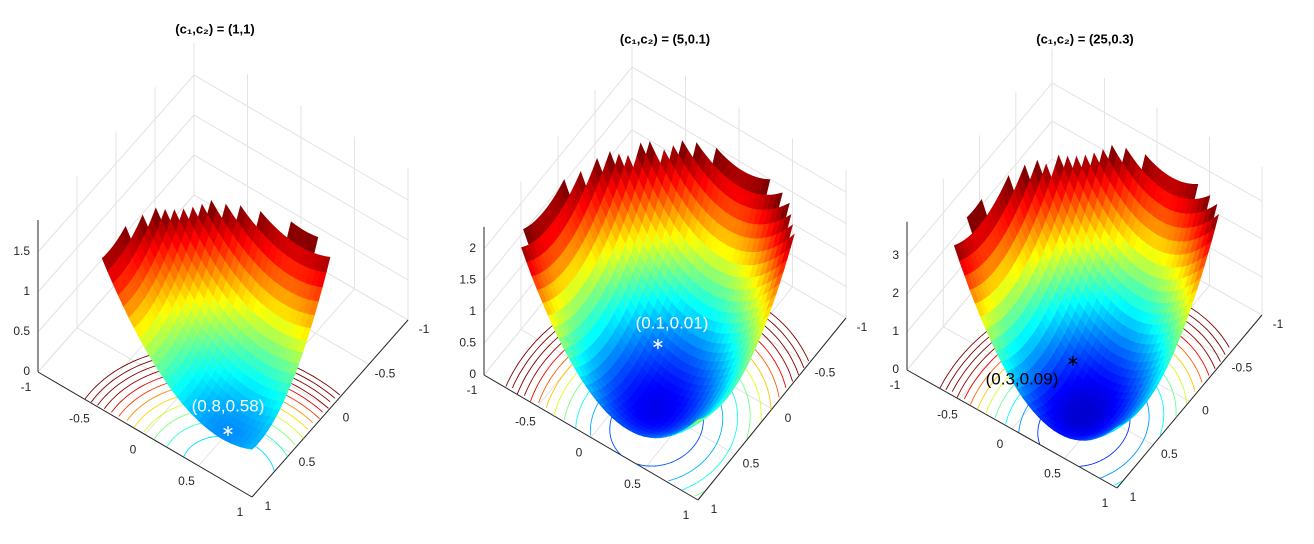  I want to click on chart-title: (c₁,c₂) = (1,1), so click(214, 28).